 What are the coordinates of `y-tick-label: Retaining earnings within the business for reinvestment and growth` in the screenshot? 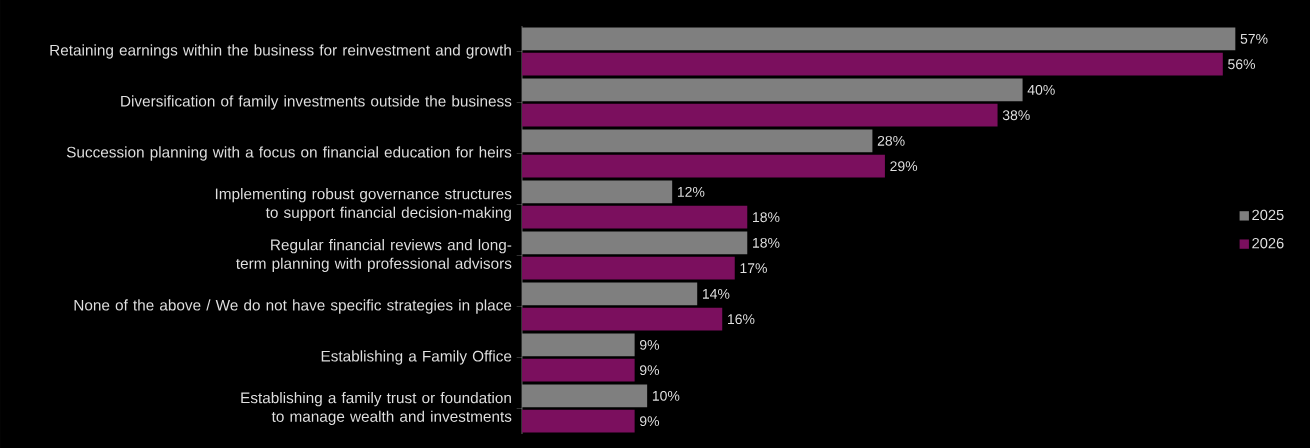 It's located at (280, 51).